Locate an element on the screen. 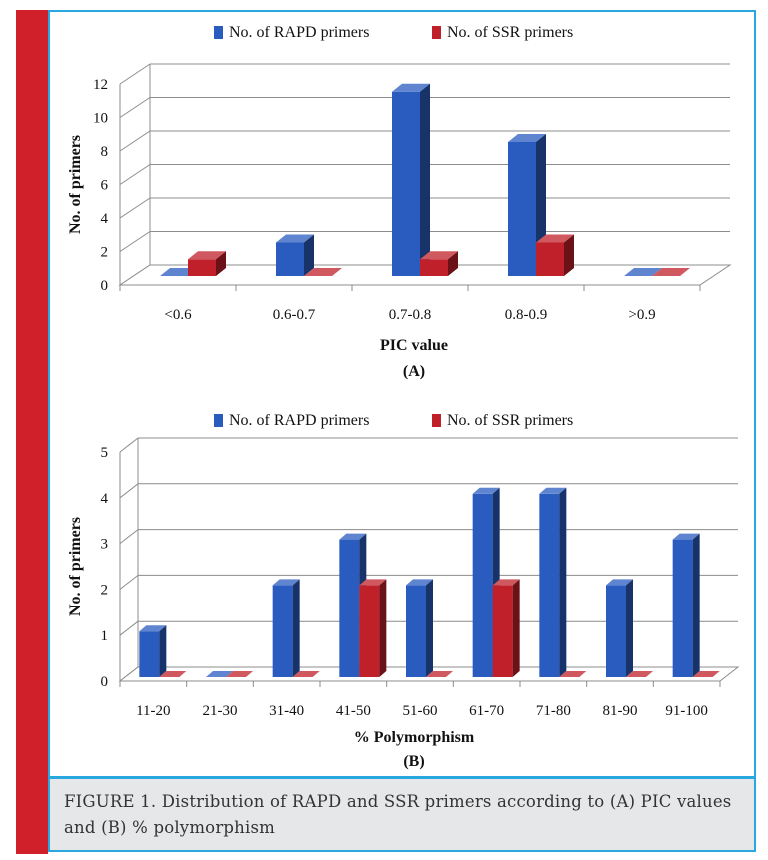 The height and width of the screenshot is (860, 768). x-tick-label: 71-80 is located at coordinates (553, 711).